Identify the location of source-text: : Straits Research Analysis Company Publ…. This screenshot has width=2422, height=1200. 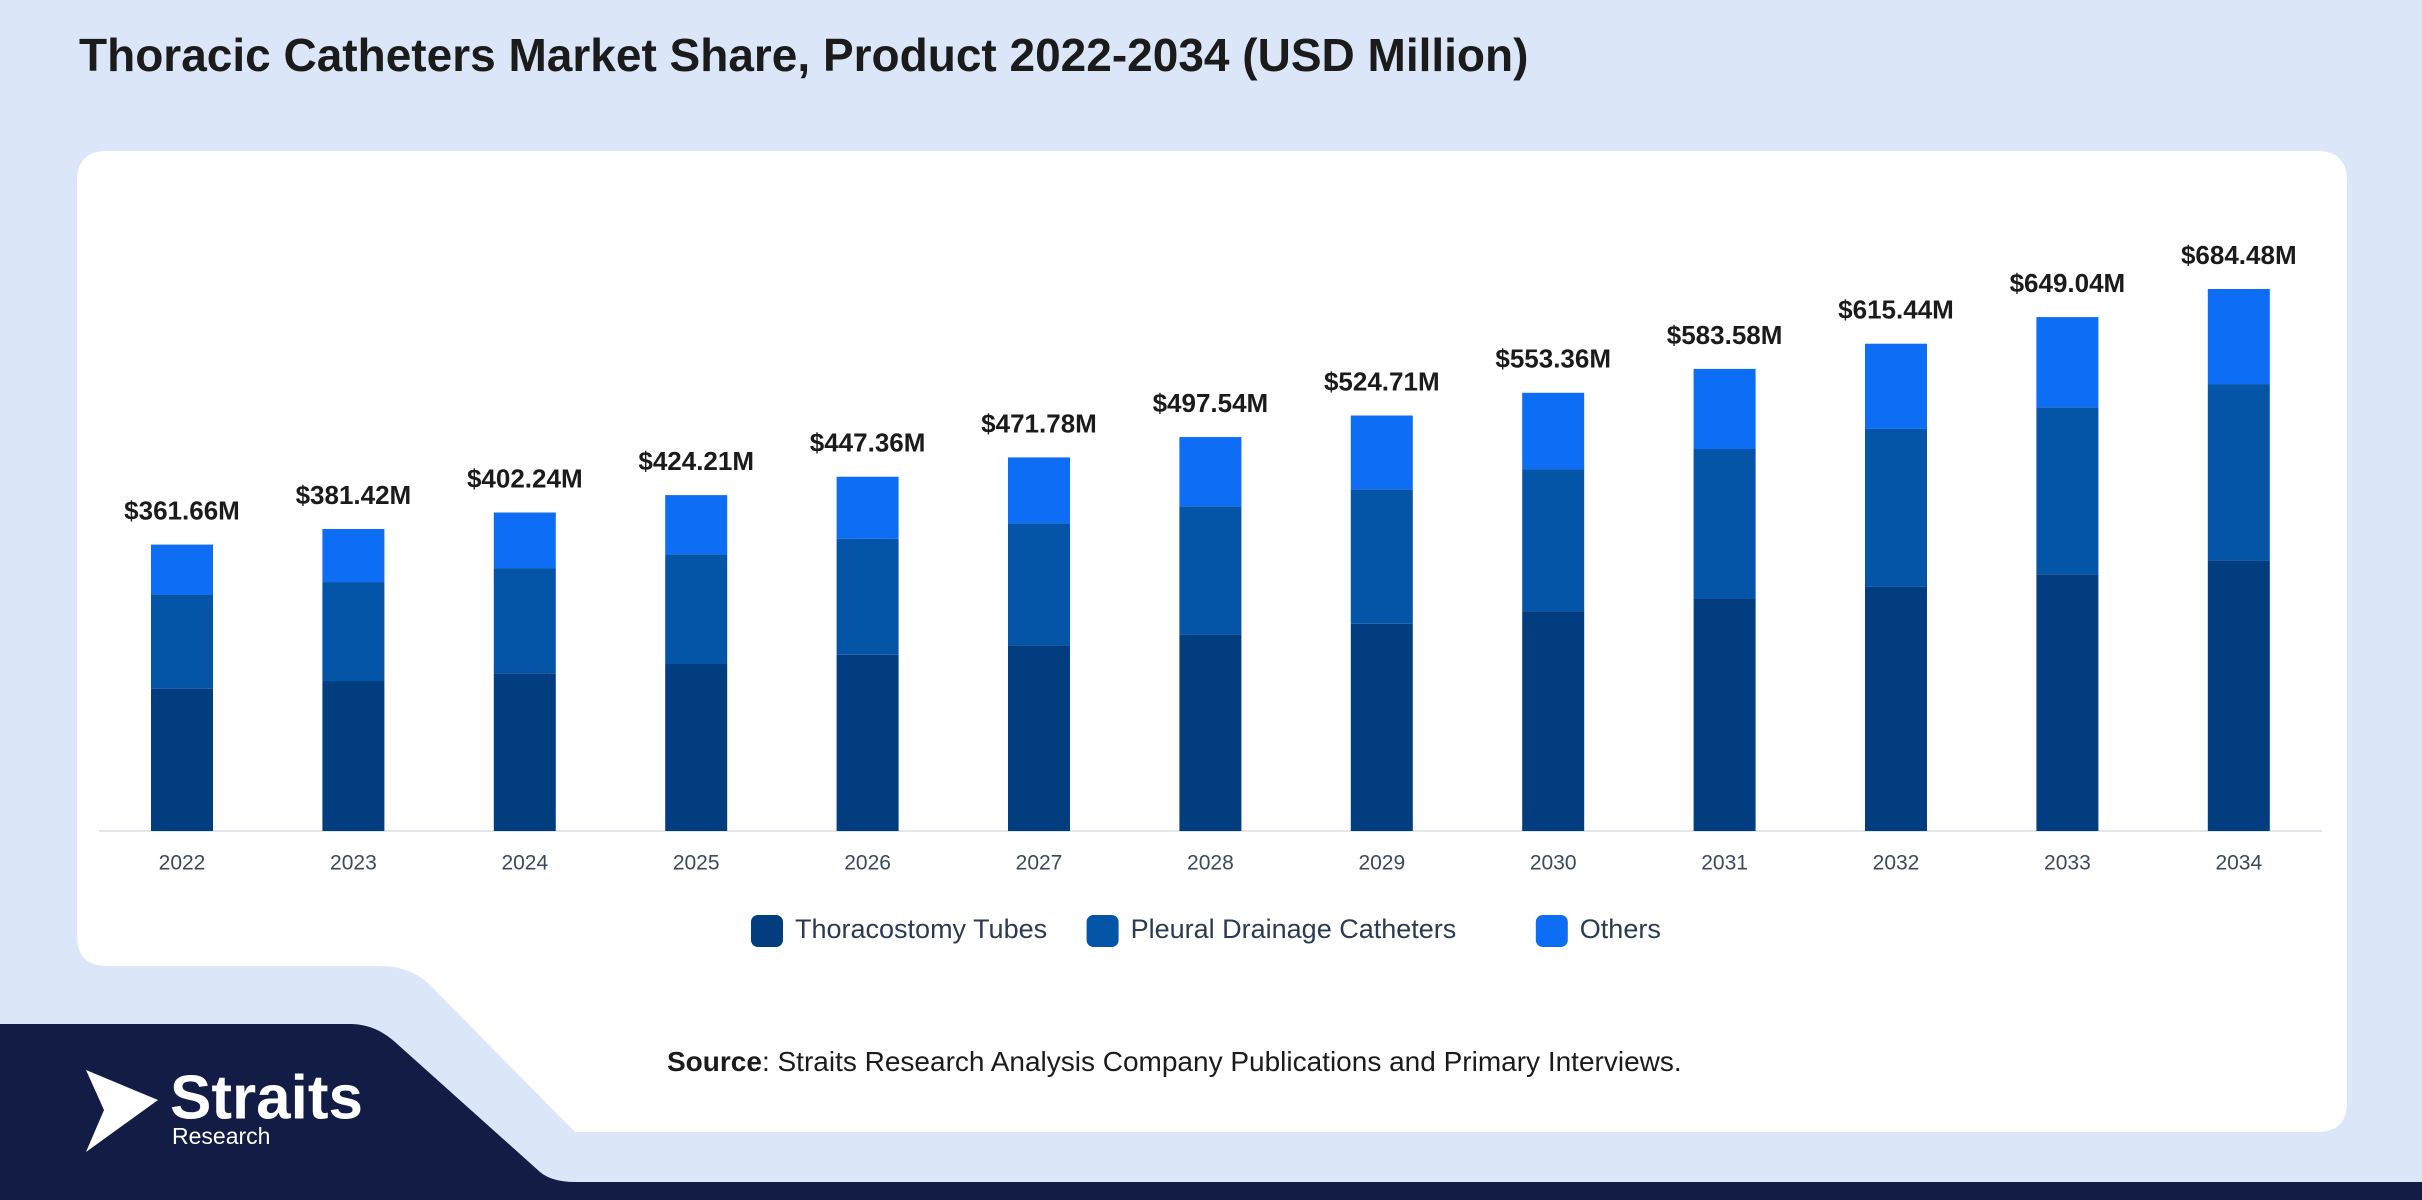
(1222, 1061).